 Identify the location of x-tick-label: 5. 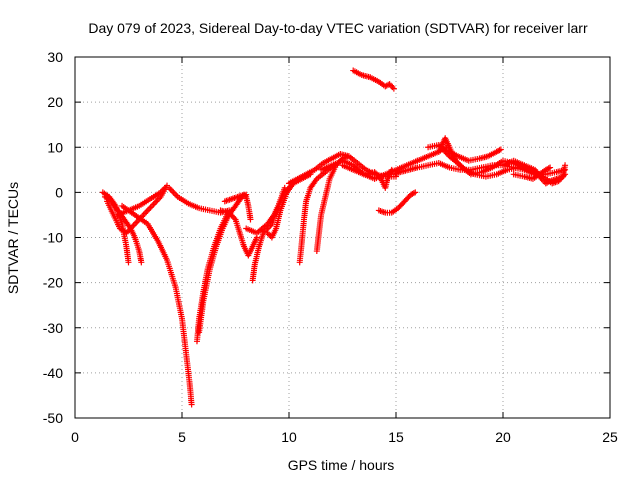
(182, 437).